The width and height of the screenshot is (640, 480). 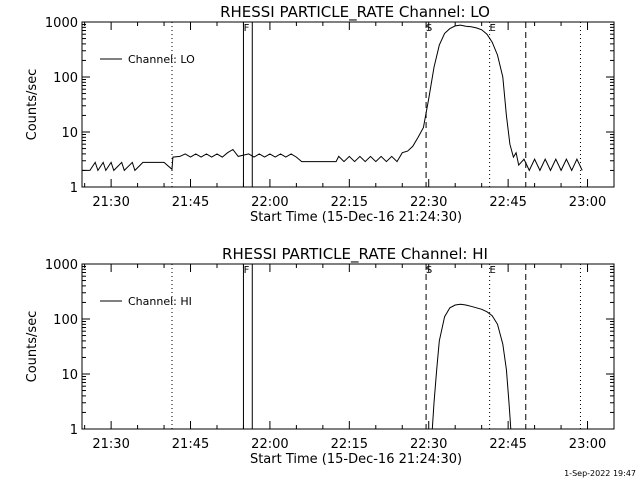 I want to click on series-line, so click(x=471, y=366).